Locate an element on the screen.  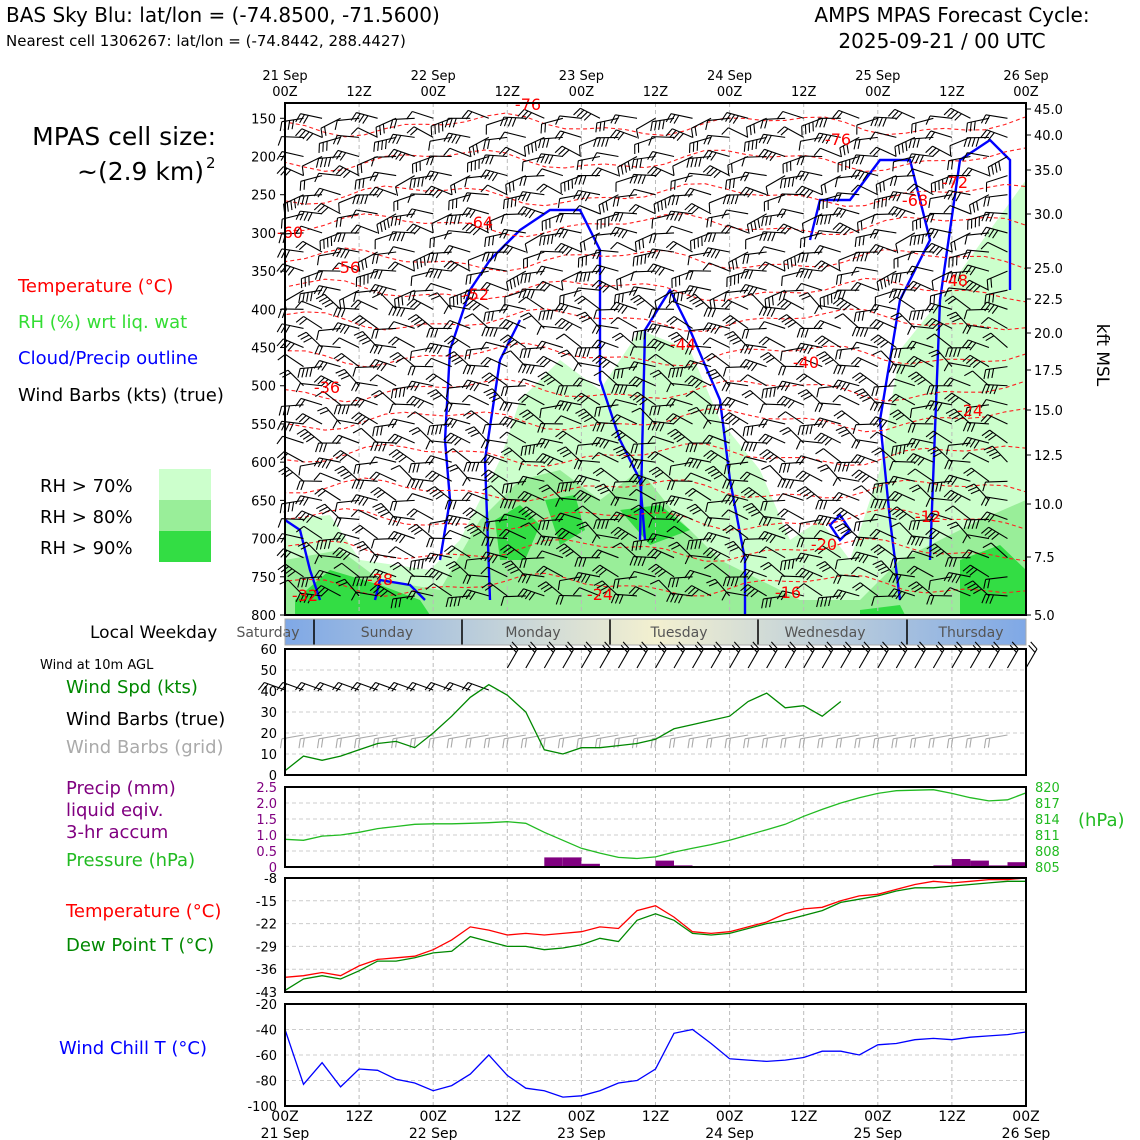
top-axis-hour: 00Z is located at coordinates (285, 92).